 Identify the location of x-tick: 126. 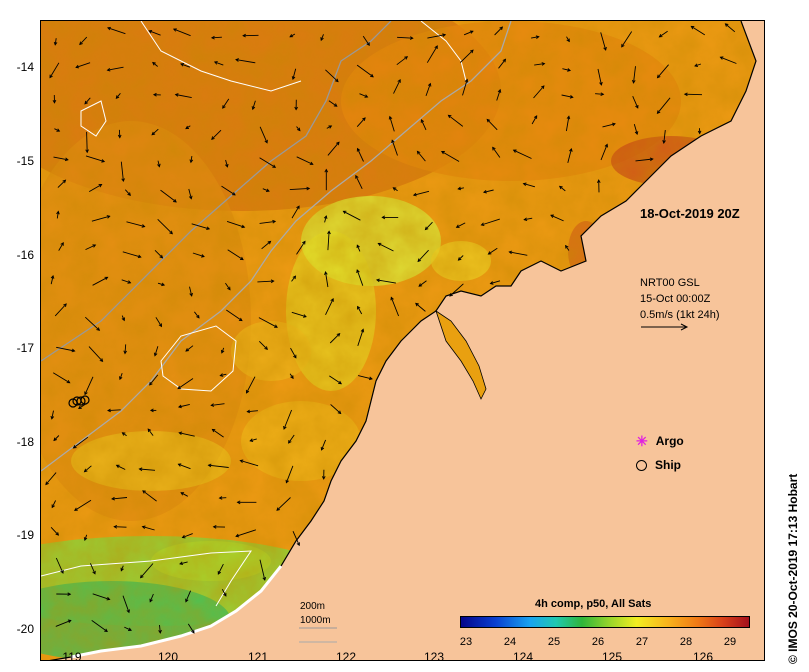
(703, 657).